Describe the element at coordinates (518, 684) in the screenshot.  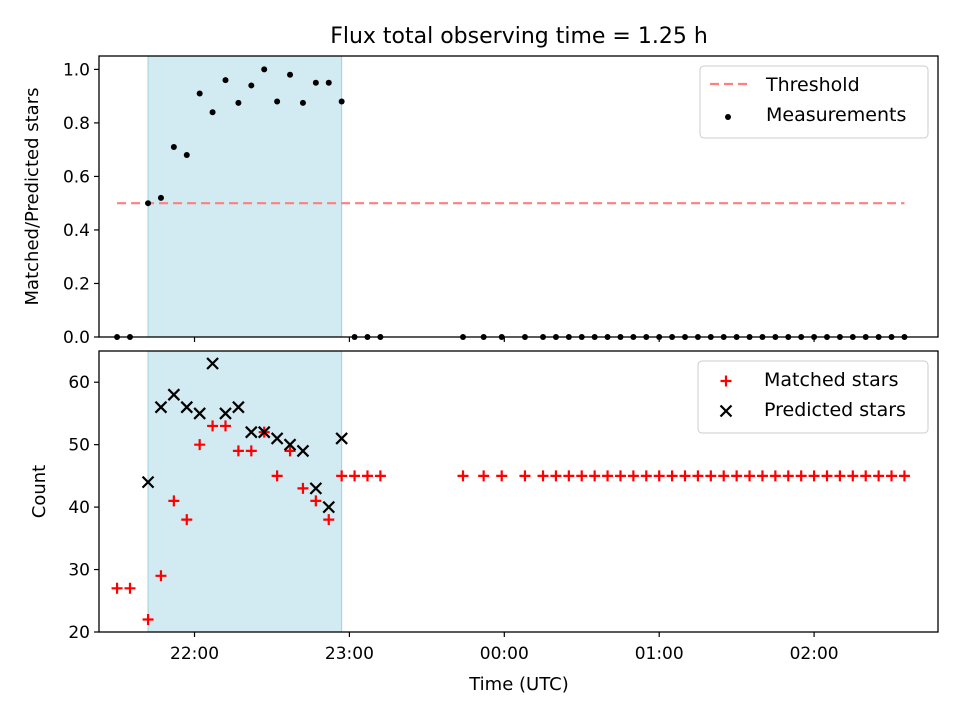
I see `x-axis-label: Time (UTC)` at that location.